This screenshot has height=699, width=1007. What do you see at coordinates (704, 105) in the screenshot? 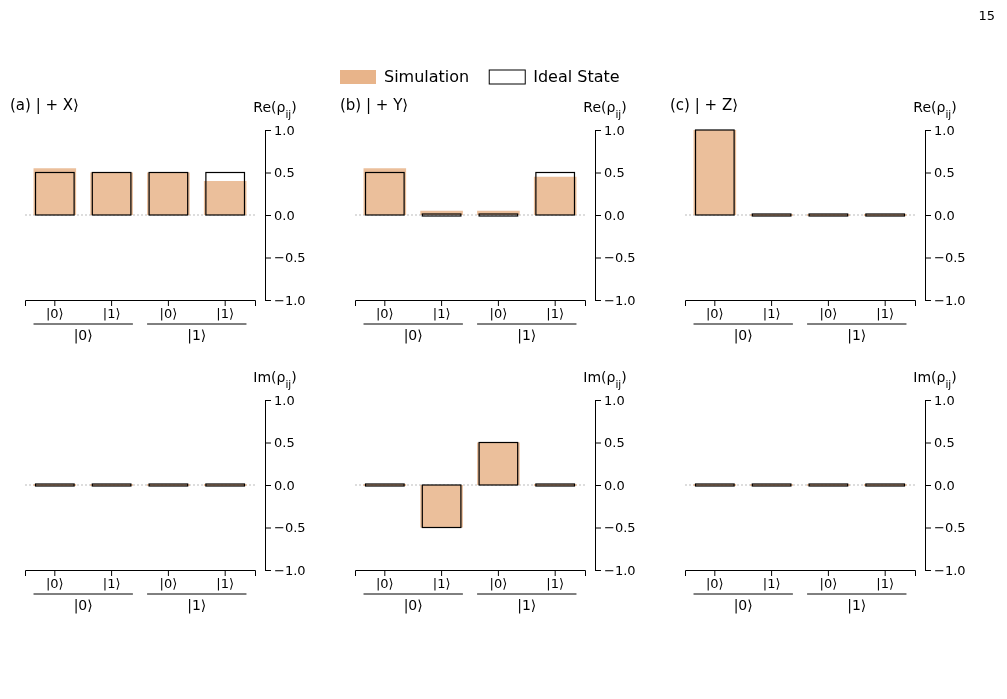
I see `chart-title: (c) | + Z⟩` at bounding box center [704, 105].